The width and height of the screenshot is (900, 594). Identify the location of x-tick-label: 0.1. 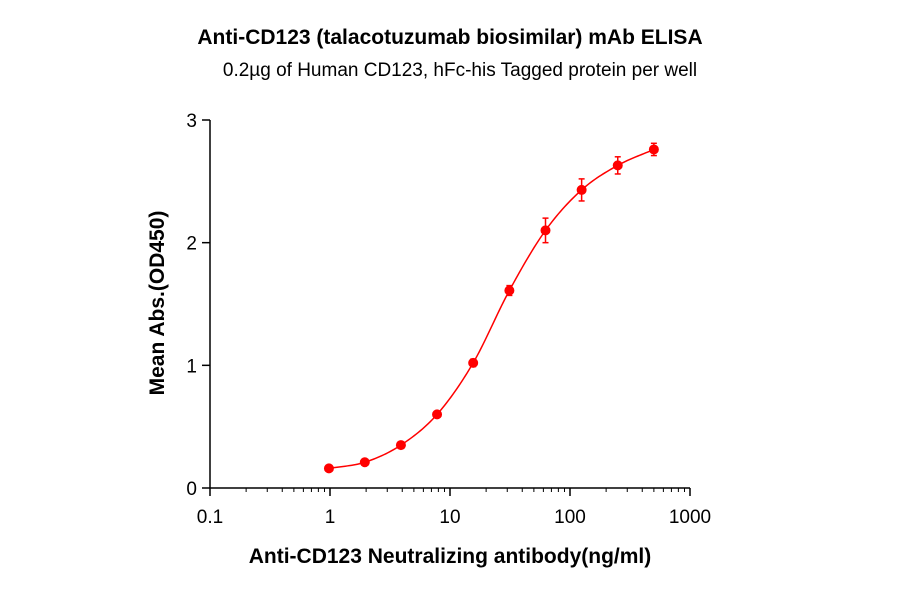
(210, 517).